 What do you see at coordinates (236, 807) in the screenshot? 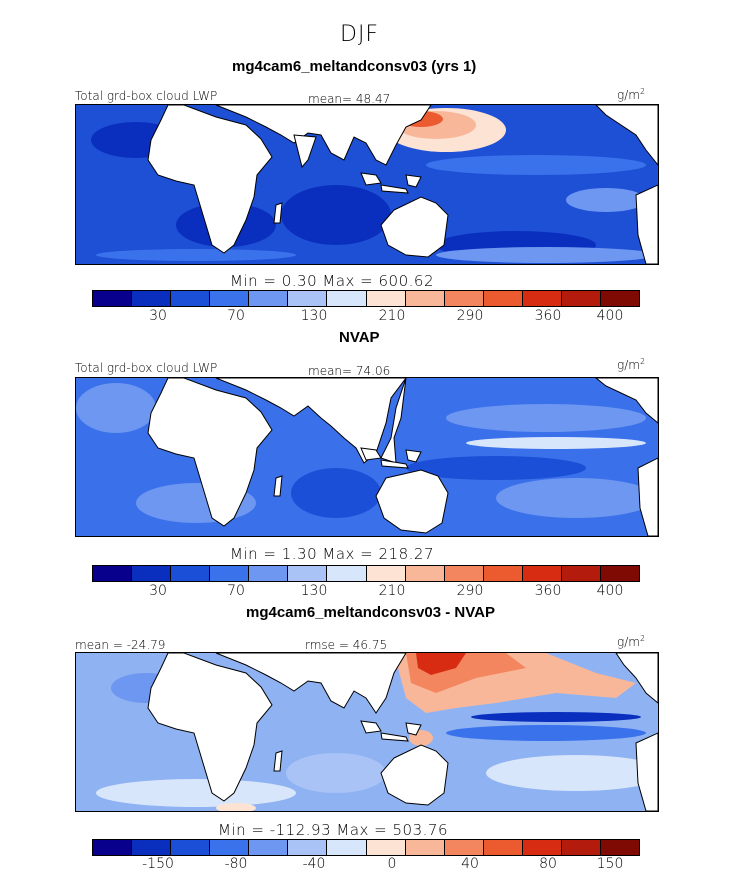
I see `anomaly-spot` at bounding box center [236, 807].